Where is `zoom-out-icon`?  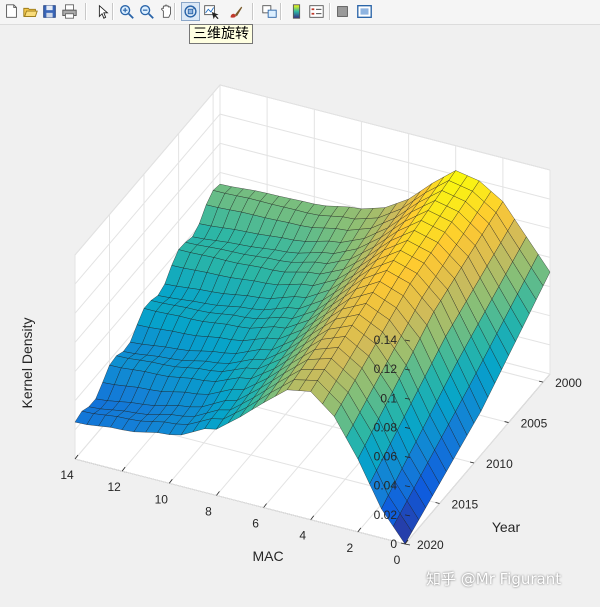
zoom-out-icon is located at coordinates (147, 12).